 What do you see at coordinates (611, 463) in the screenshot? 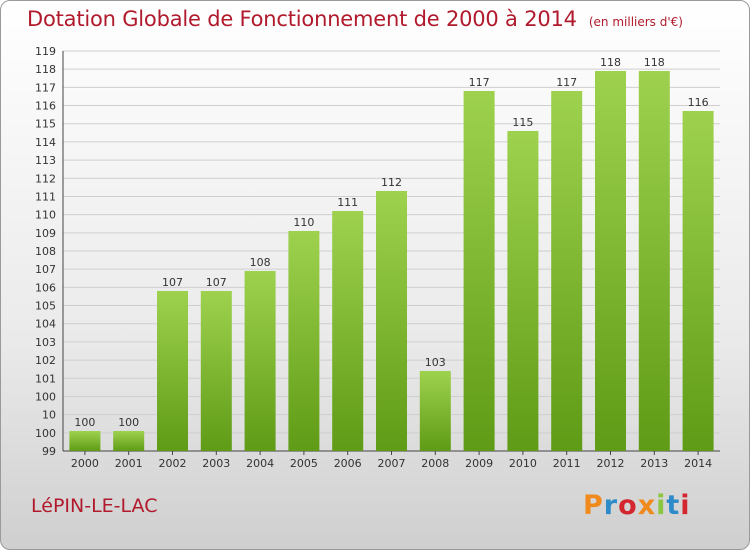
I see `x-tick-label: 2012` at bounding box center [611, 463].